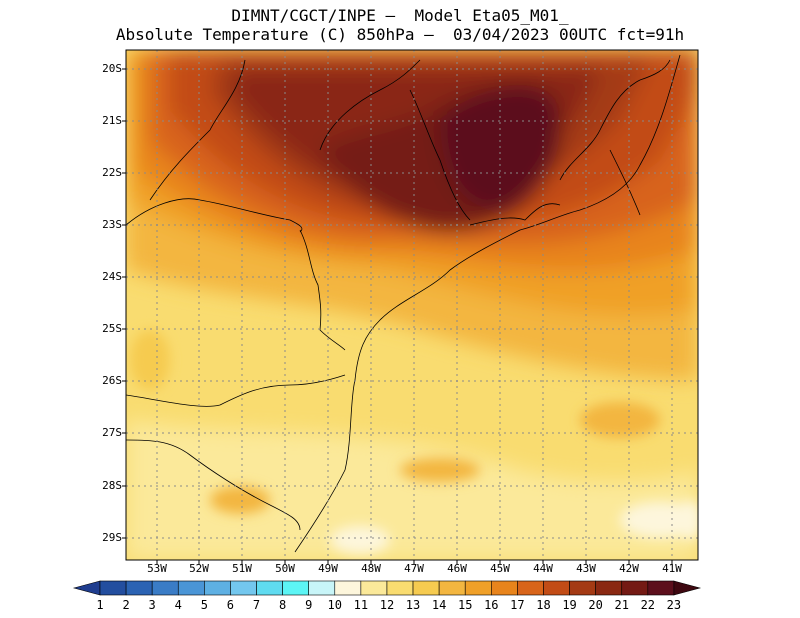  Describe the element at coordinates (282, 605) in the screenshot. I see `colorbar-label: 8` at that location.